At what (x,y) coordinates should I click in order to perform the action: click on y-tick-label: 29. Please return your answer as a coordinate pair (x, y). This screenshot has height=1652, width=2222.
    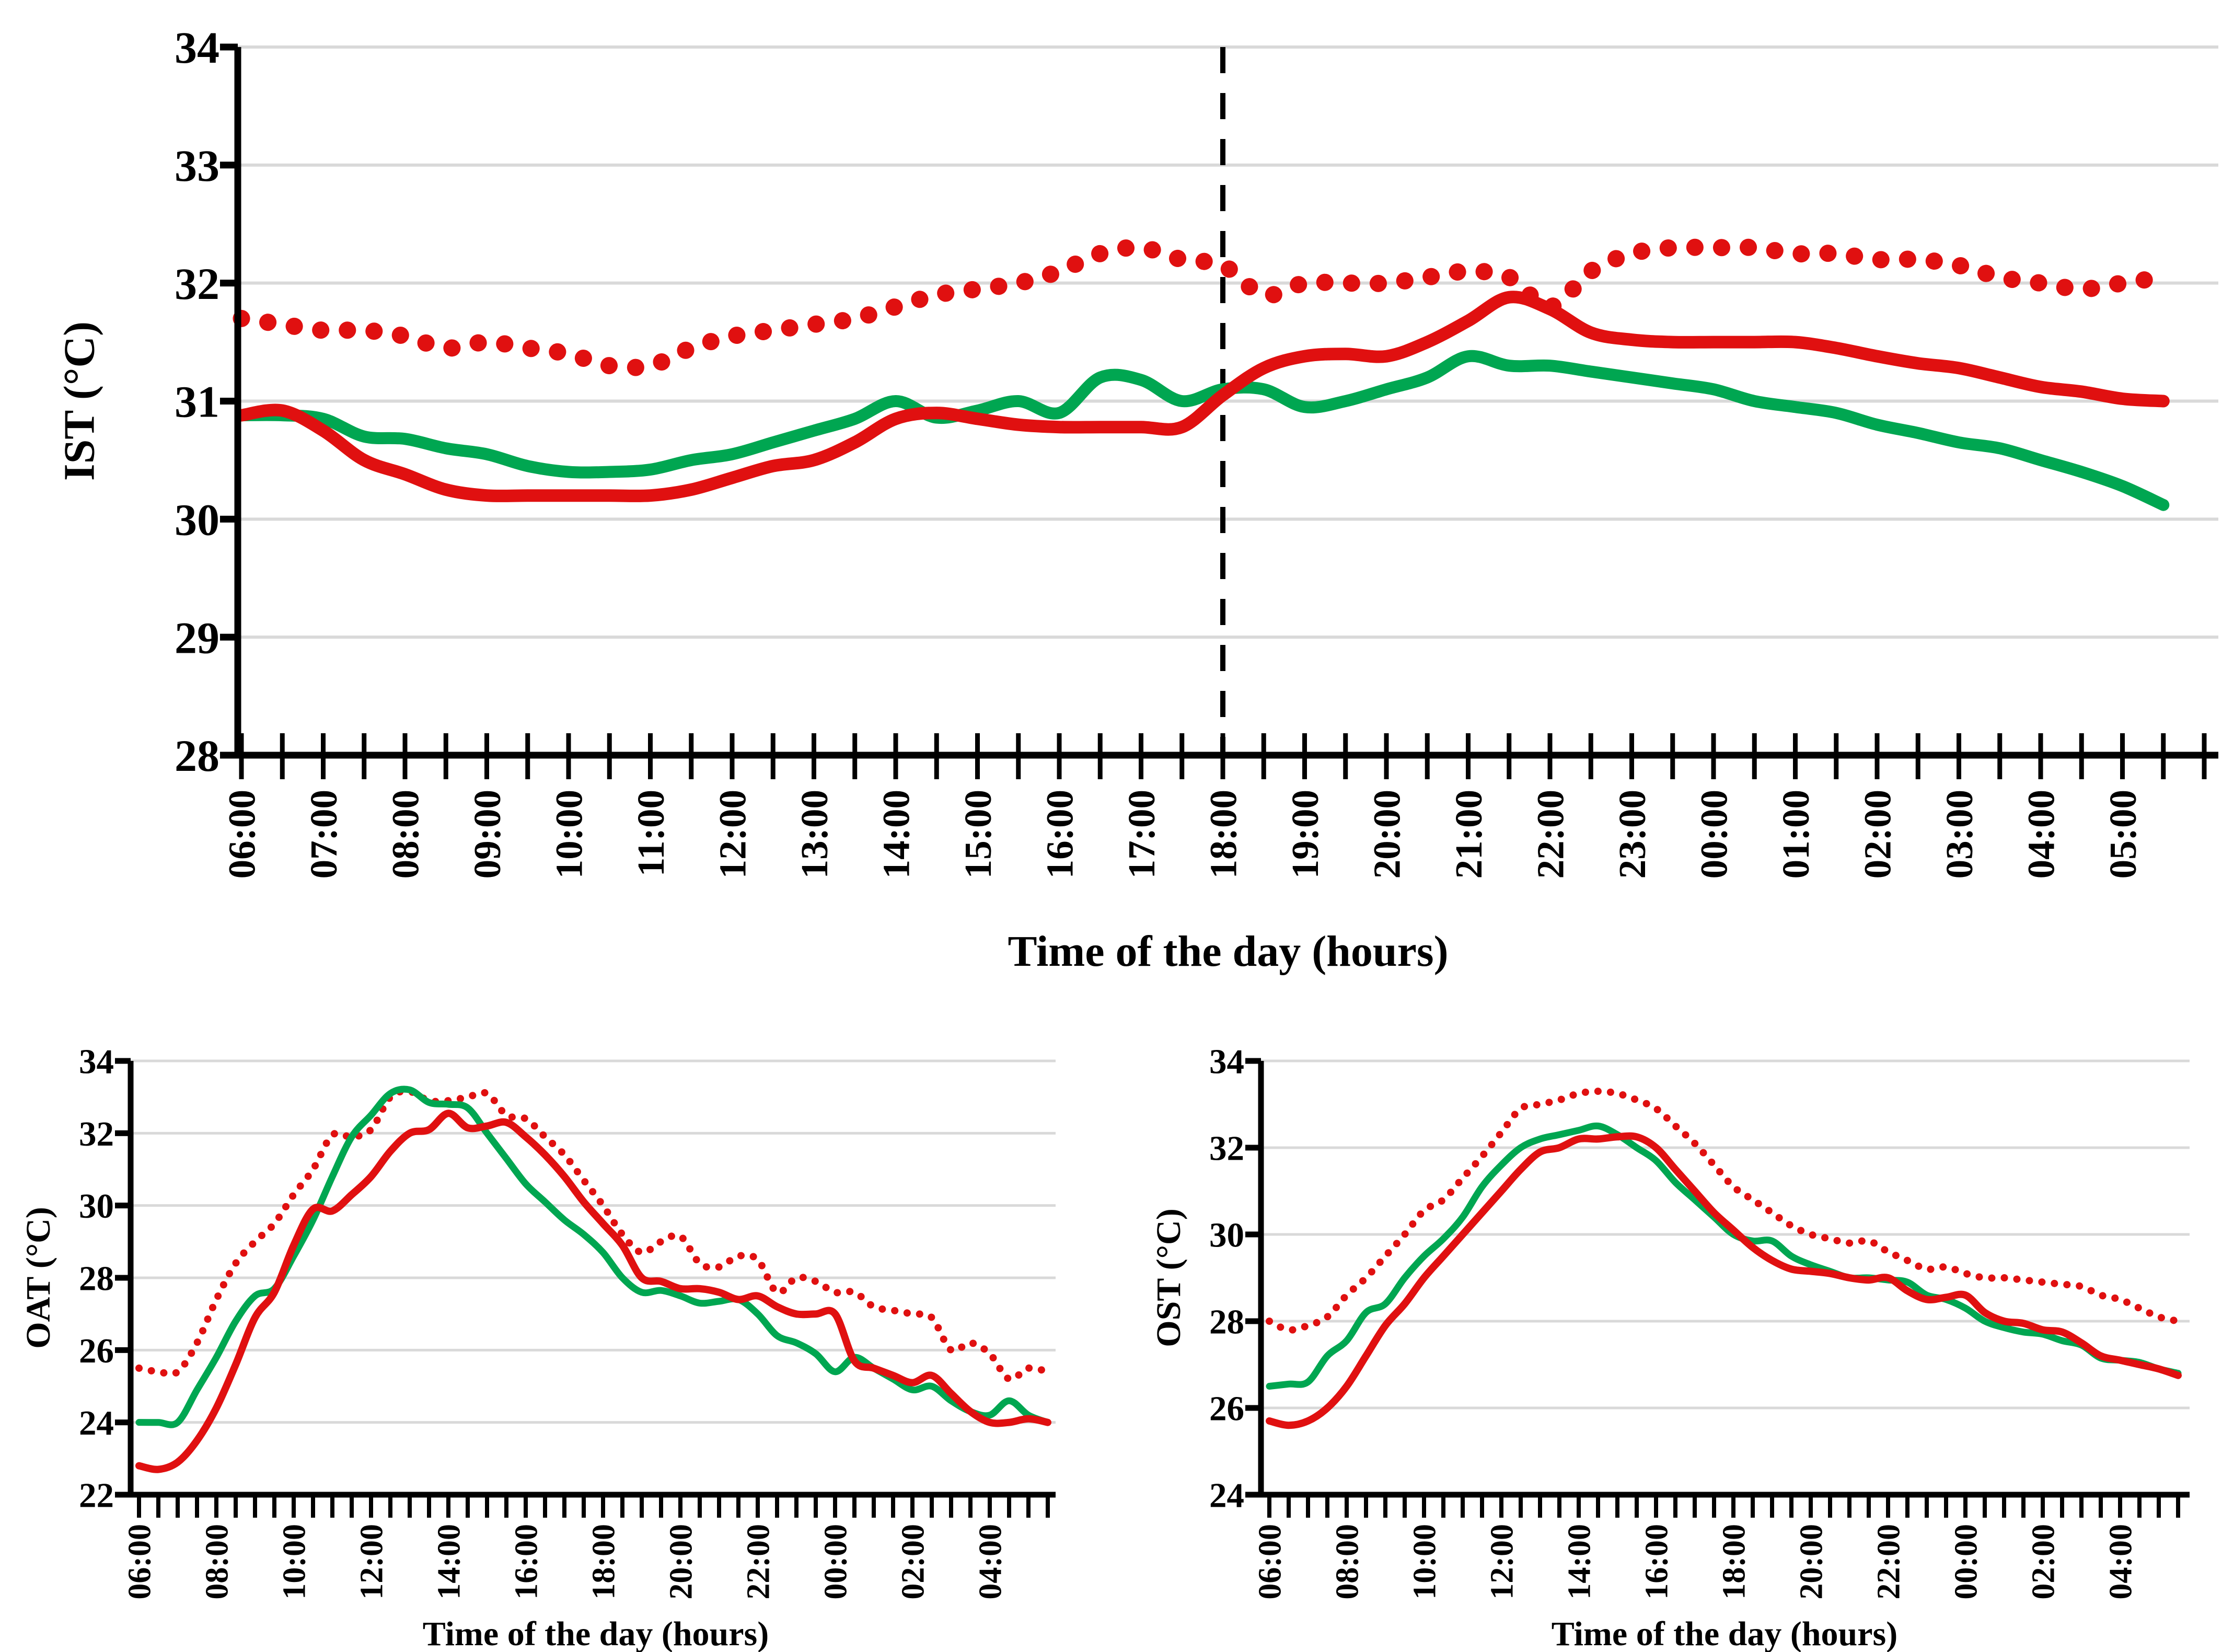
    Looking at the image, I should click on (197, 638).